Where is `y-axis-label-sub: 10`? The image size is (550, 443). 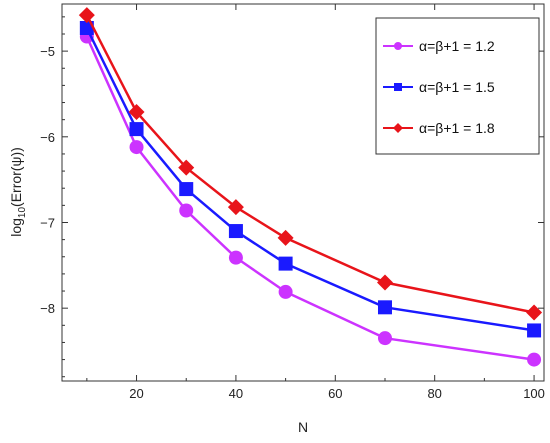 y-axis-label-sub: 10 is located at coordinates (22, 213).